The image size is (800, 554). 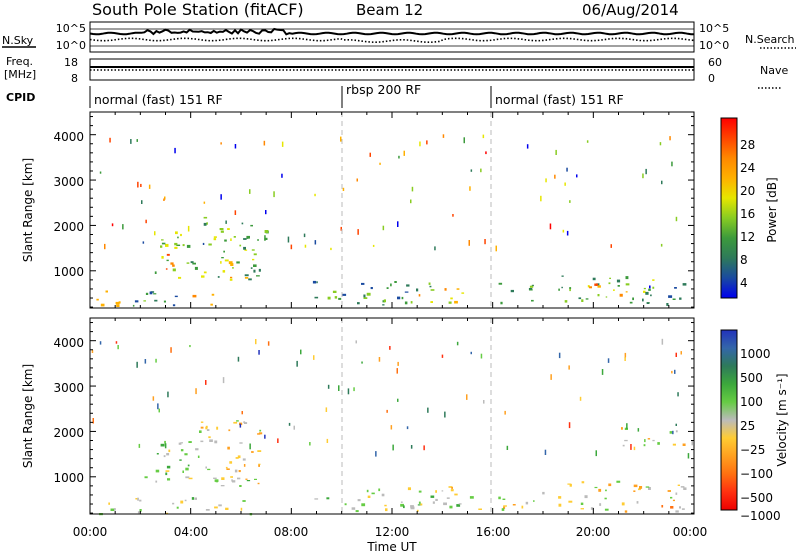 I want to click on cpid-segment-2: rbsp 200 RF, so click(x=383, y=89).